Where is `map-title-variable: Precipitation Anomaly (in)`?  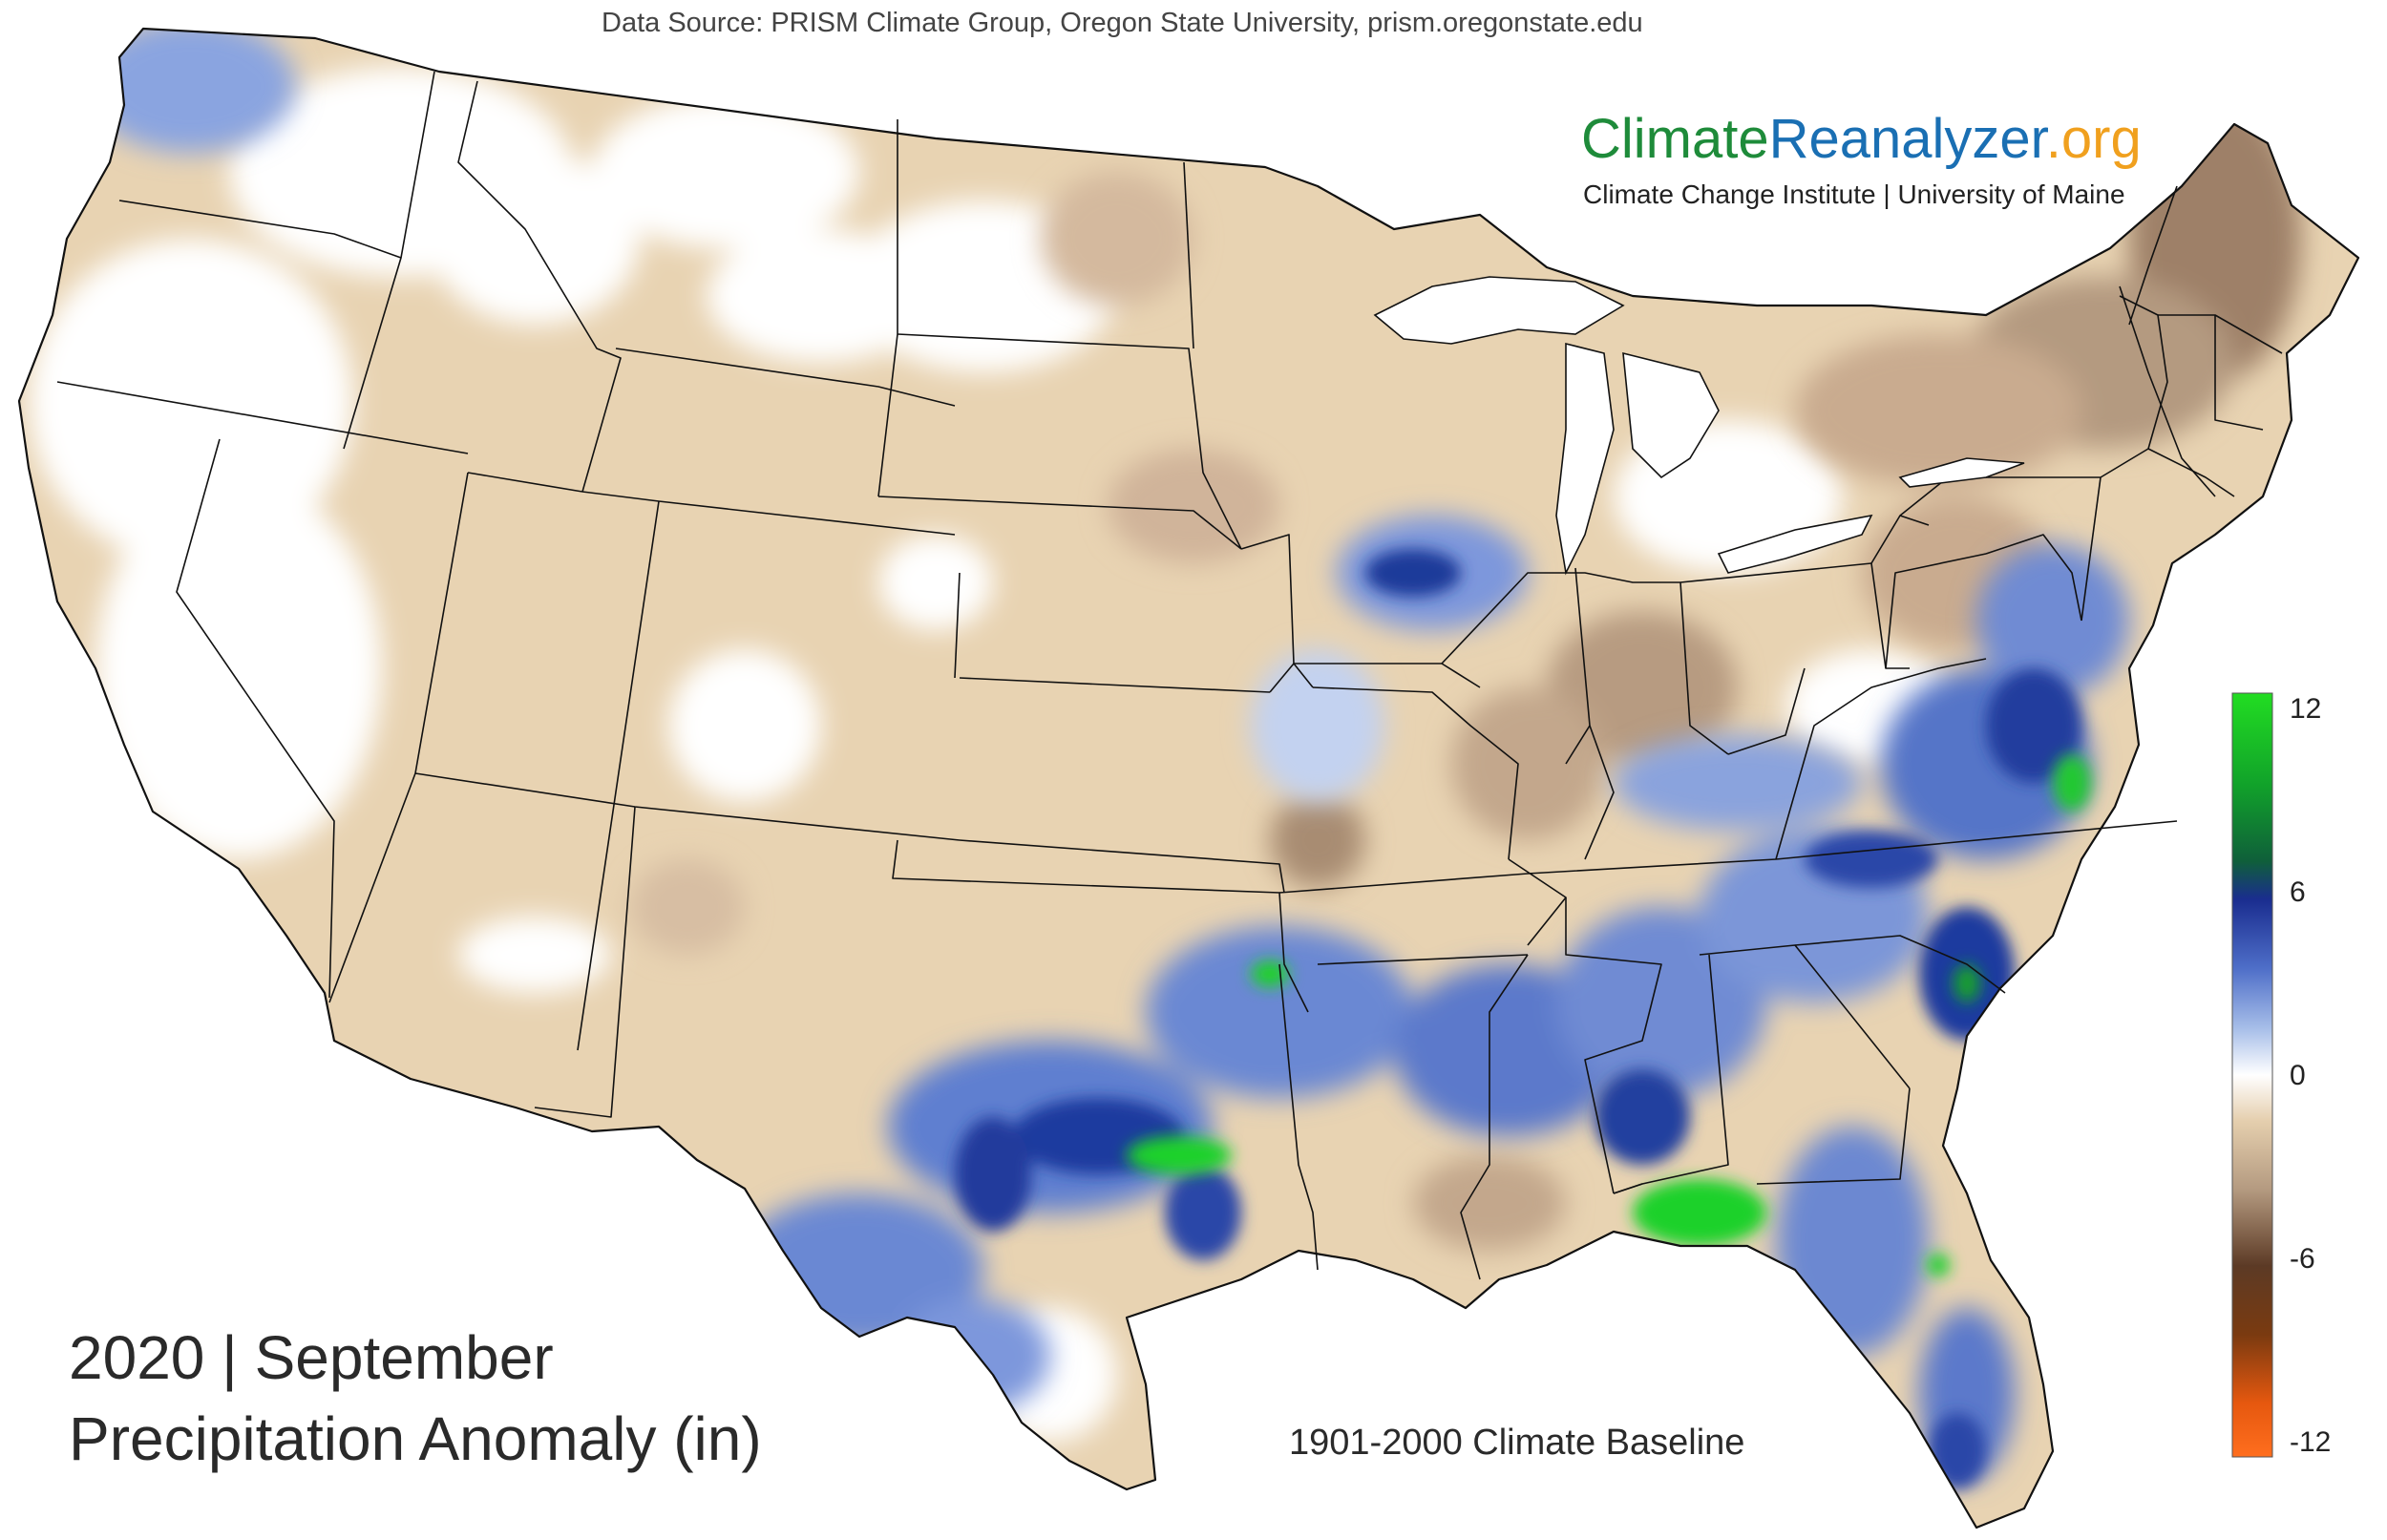
map-title-variable: Precipitation Anomaly (in) is located at coordinates (415, 1438).